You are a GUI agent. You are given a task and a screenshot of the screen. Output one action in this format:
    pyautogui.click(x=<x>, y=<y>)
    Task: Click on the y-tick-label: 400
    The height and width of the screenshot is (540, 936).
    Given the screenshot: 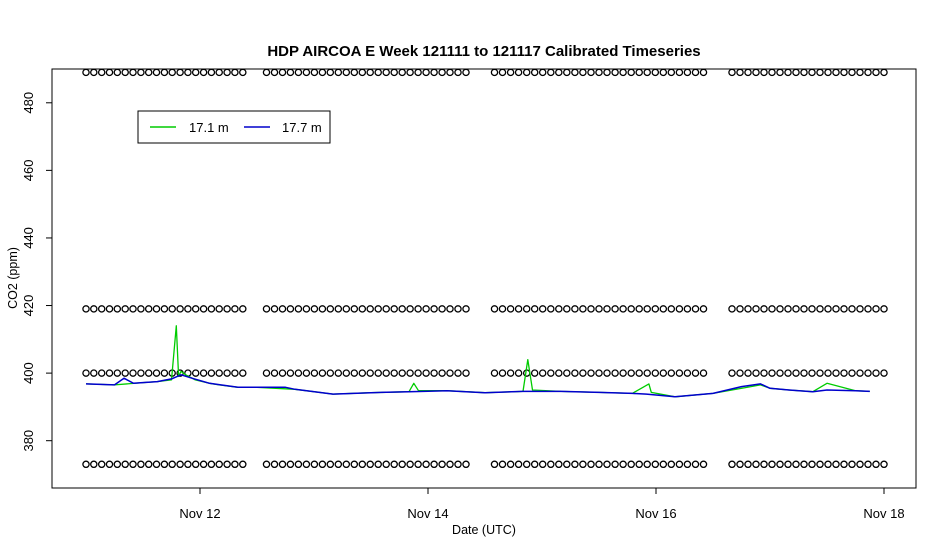 What is the action you would take?
    pyautogui.click(x=28, y=373)
    